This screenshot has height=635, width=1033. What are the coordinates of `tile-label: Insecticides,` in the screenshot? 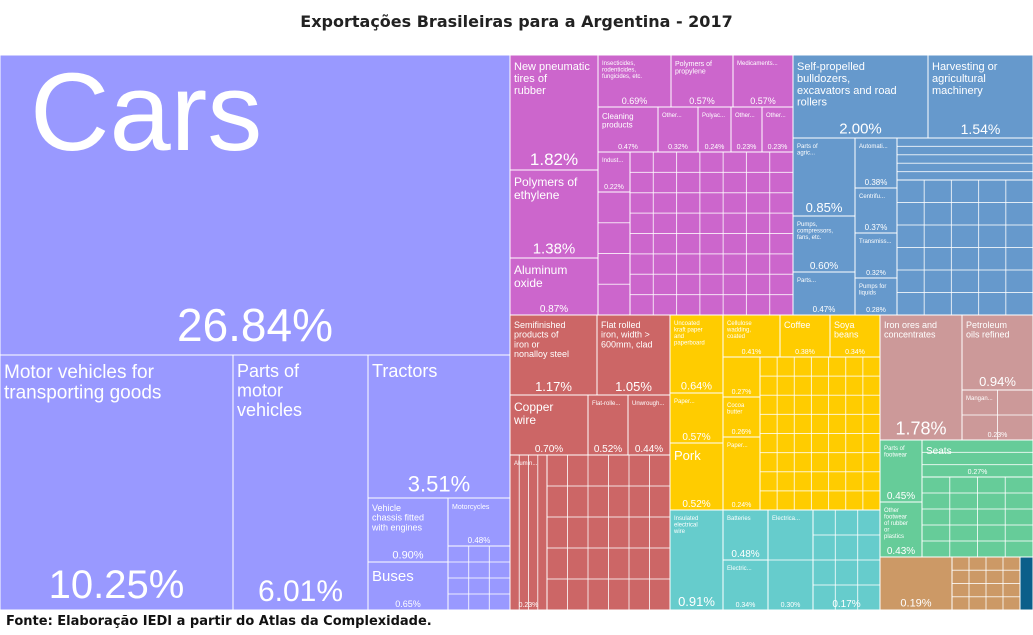 It's located at (618, 64).